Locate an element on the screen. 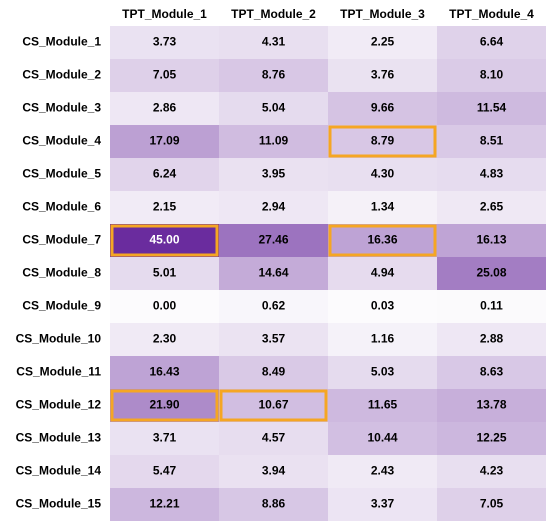 The image size is (550, 529). cell-value-label: 21.90 is located at coordinates (164, 405).